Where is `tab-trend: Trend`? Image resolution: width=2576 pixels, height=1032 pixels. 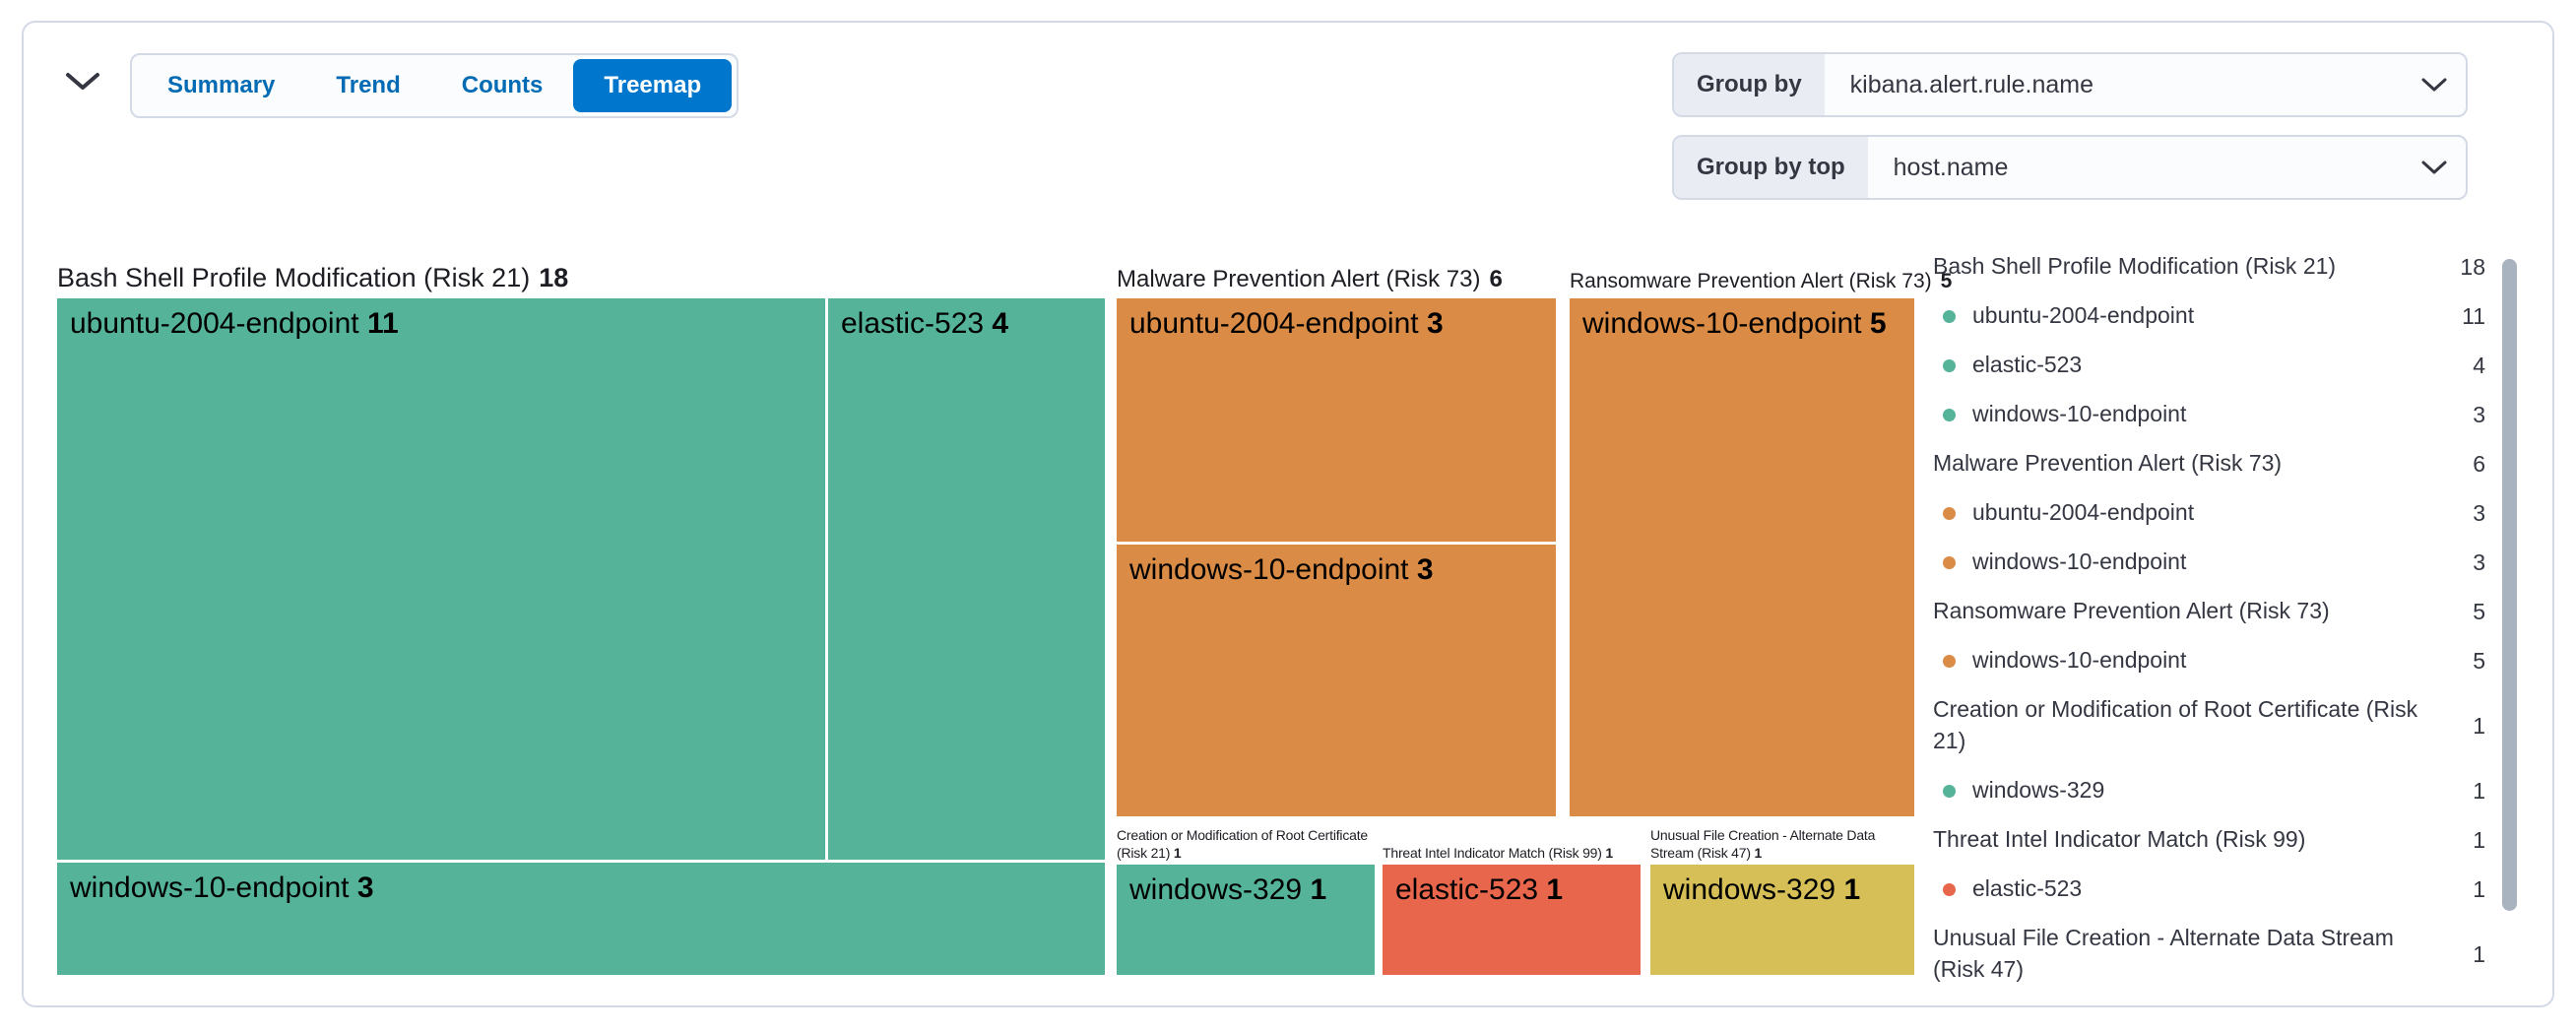 tab-trend: Trend is located at coordinates (367, 85).